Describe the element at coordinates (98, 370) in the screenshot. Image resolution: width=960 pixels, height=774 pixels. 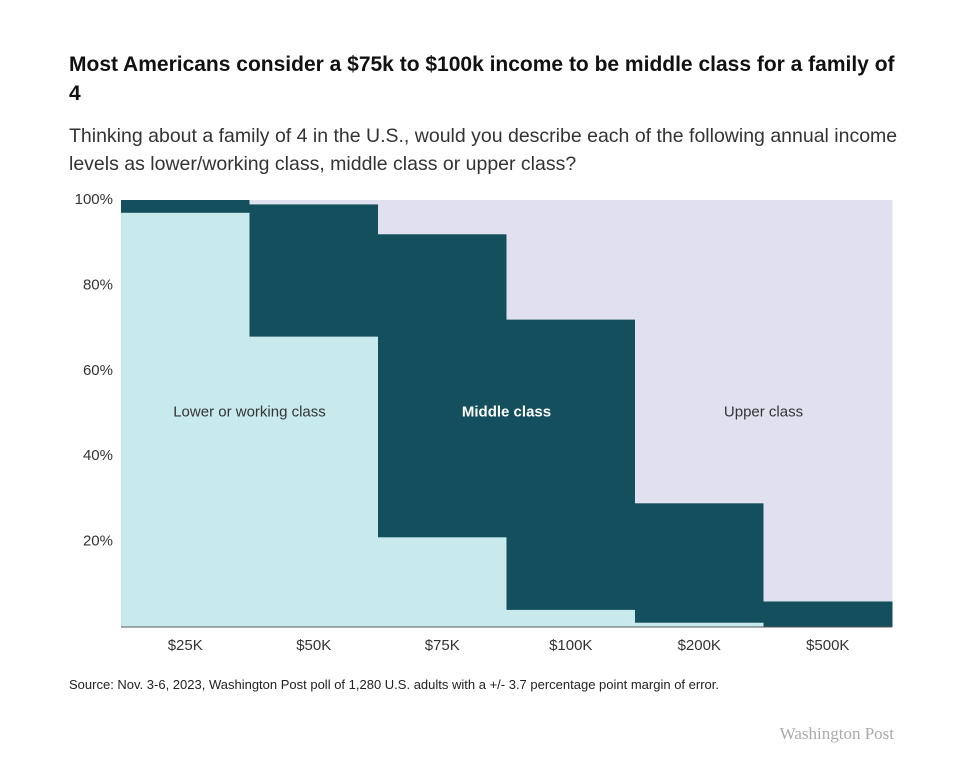
I see `y-tick-label: 60%` at that location.